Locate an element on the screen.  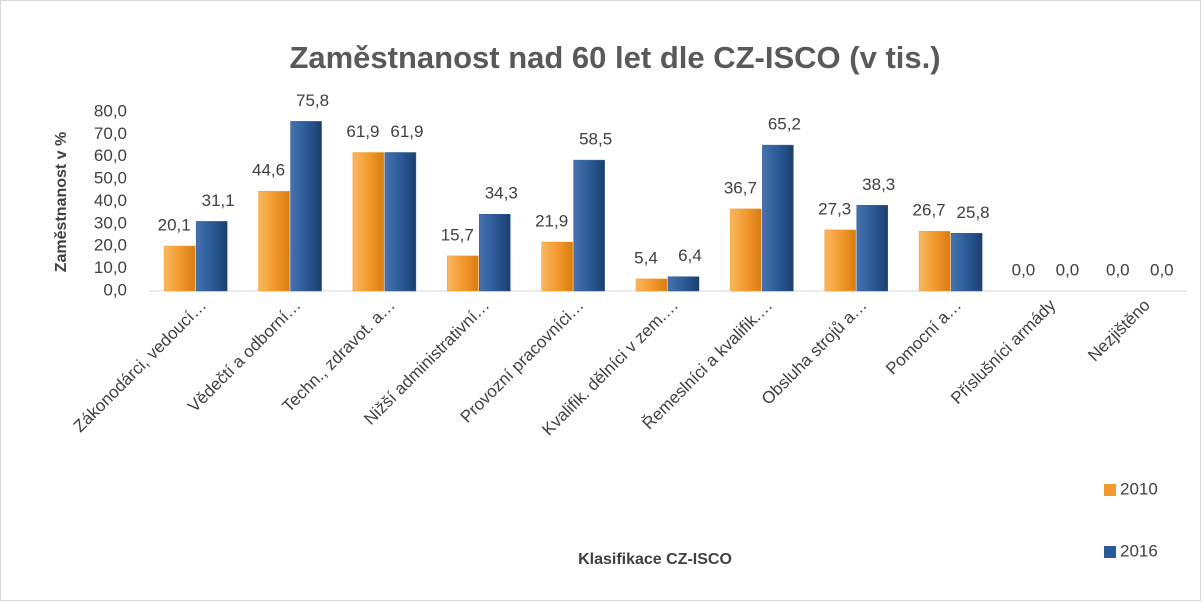
y-tick-label: 20,0 is located at coordinates (110, 245).